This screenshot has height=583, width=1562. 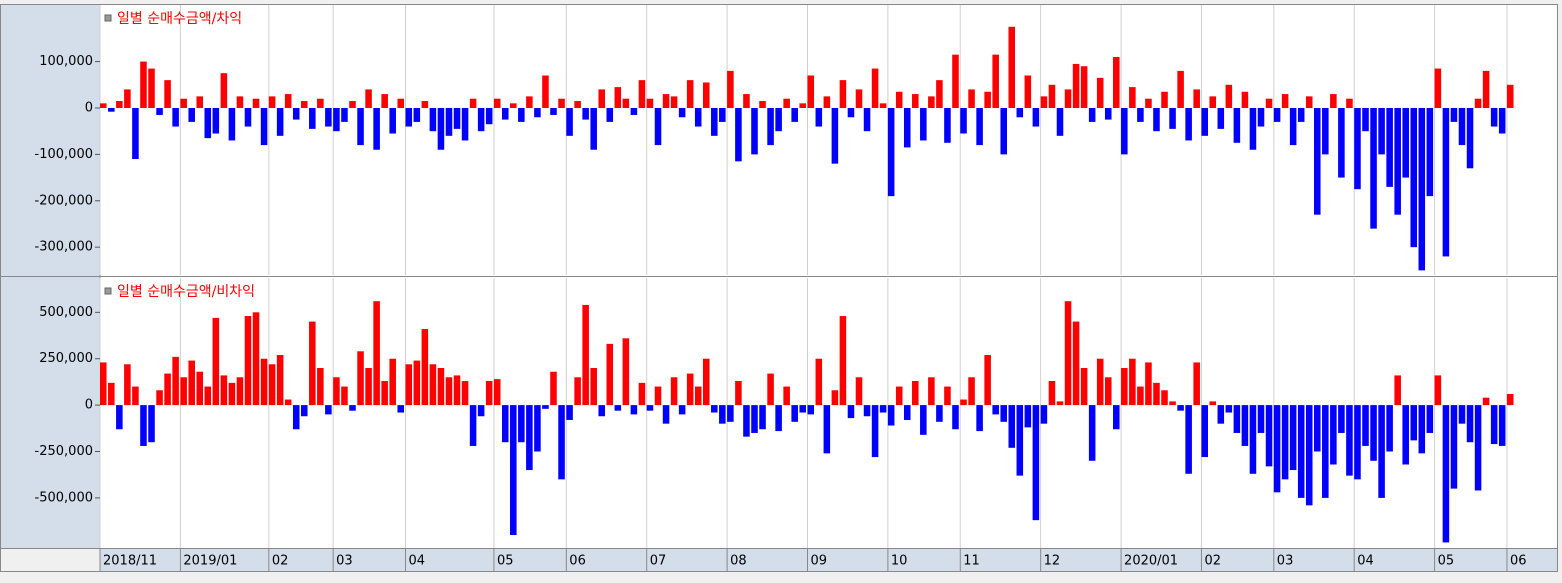 I want to click on y-tick-label: 500,000, so click(x=66, y=312).